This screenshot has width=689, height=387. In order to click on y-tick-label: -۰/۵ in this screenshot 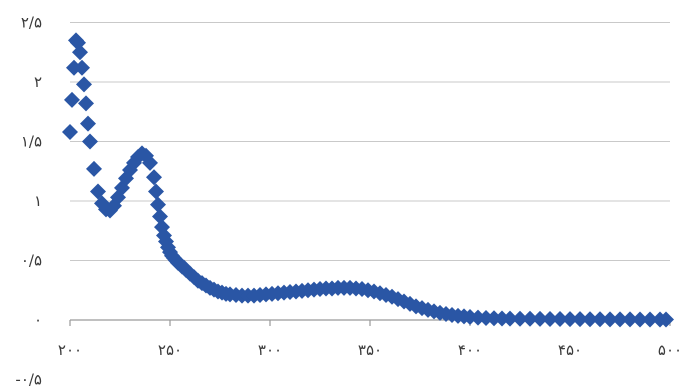, I will do `click(28, 379)`.